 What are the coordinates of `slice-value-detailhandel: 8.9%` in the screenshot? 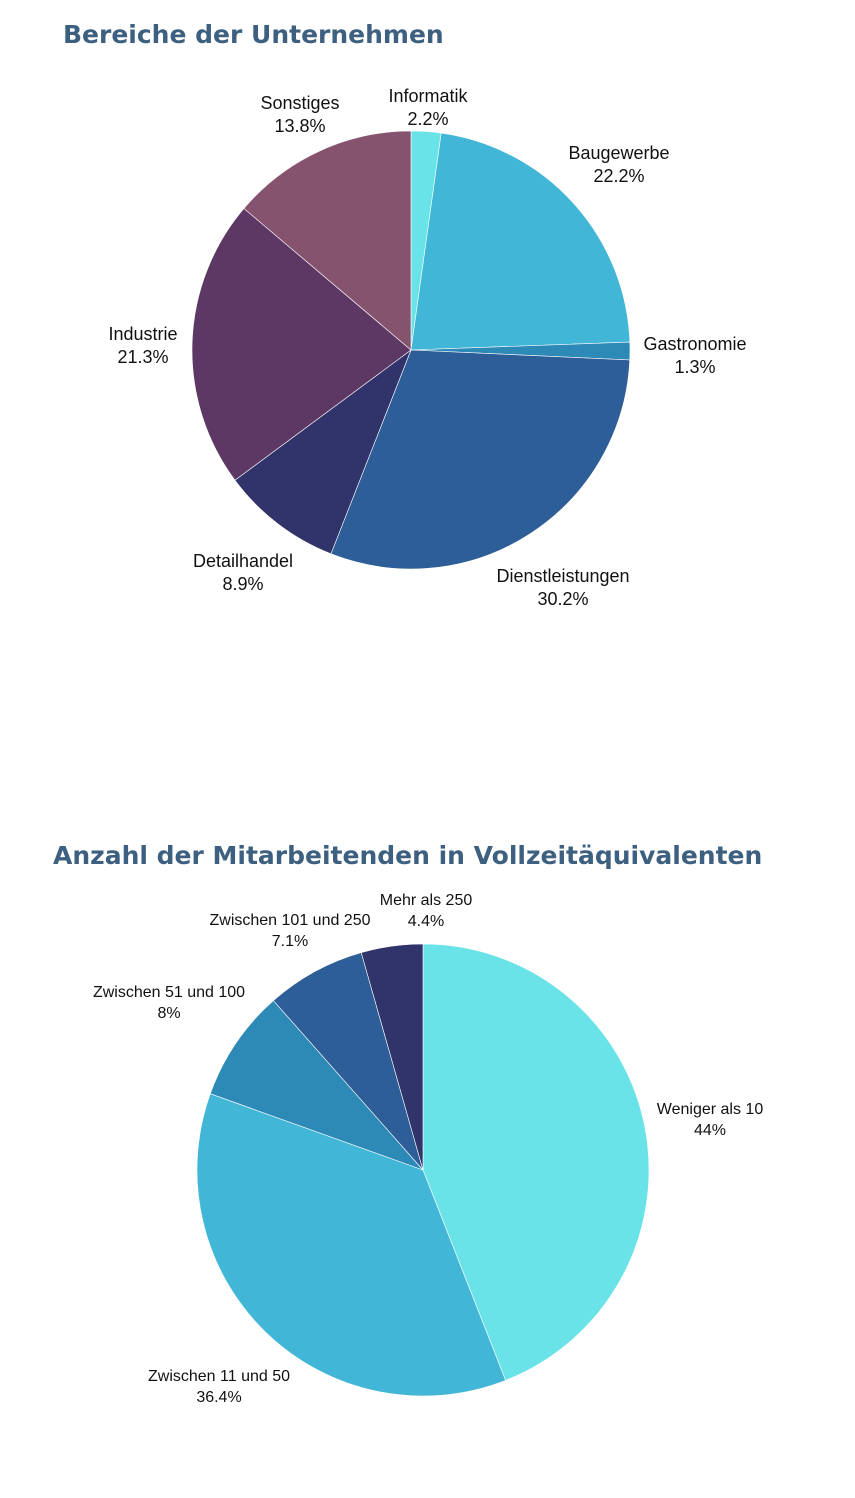 It's located at (242, 584).